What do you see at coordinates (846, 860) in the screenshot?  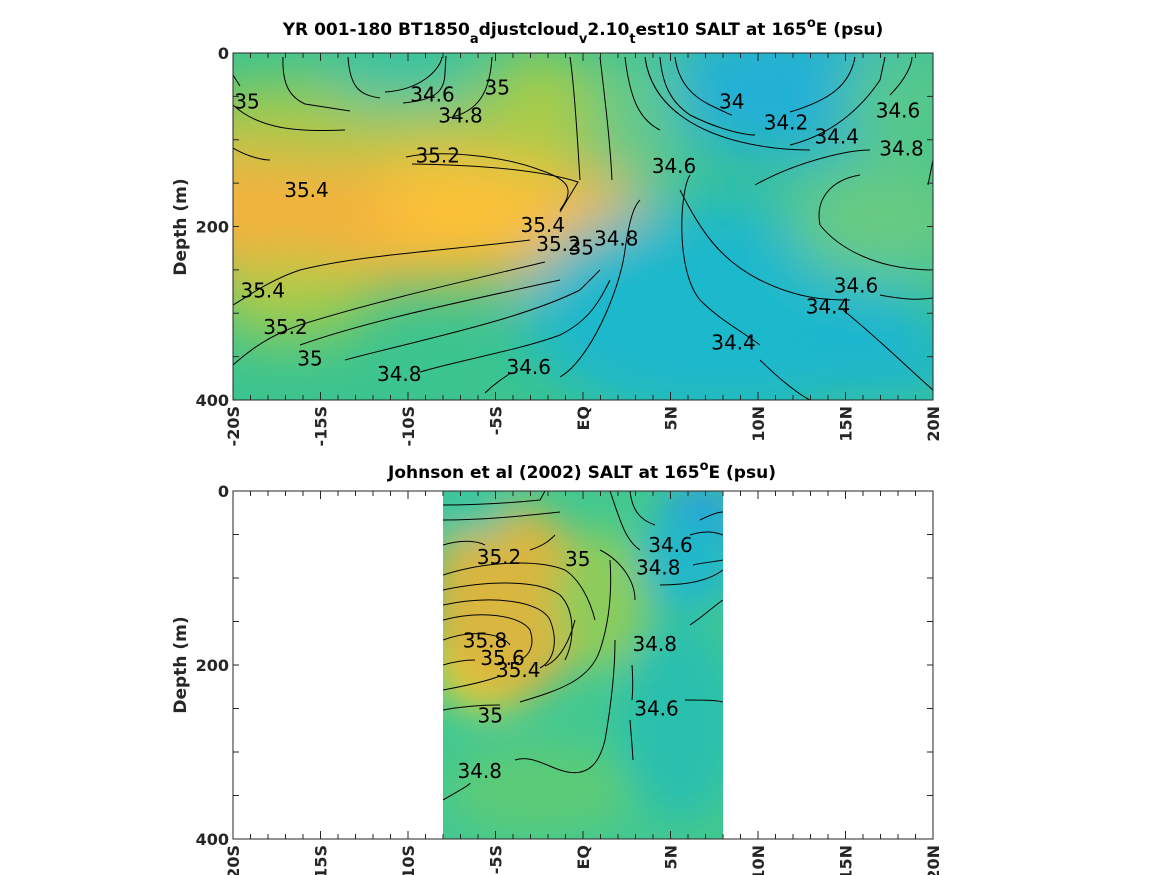 I see `bottom-x-tick-label: 15N` at bounding box center [846, 860].